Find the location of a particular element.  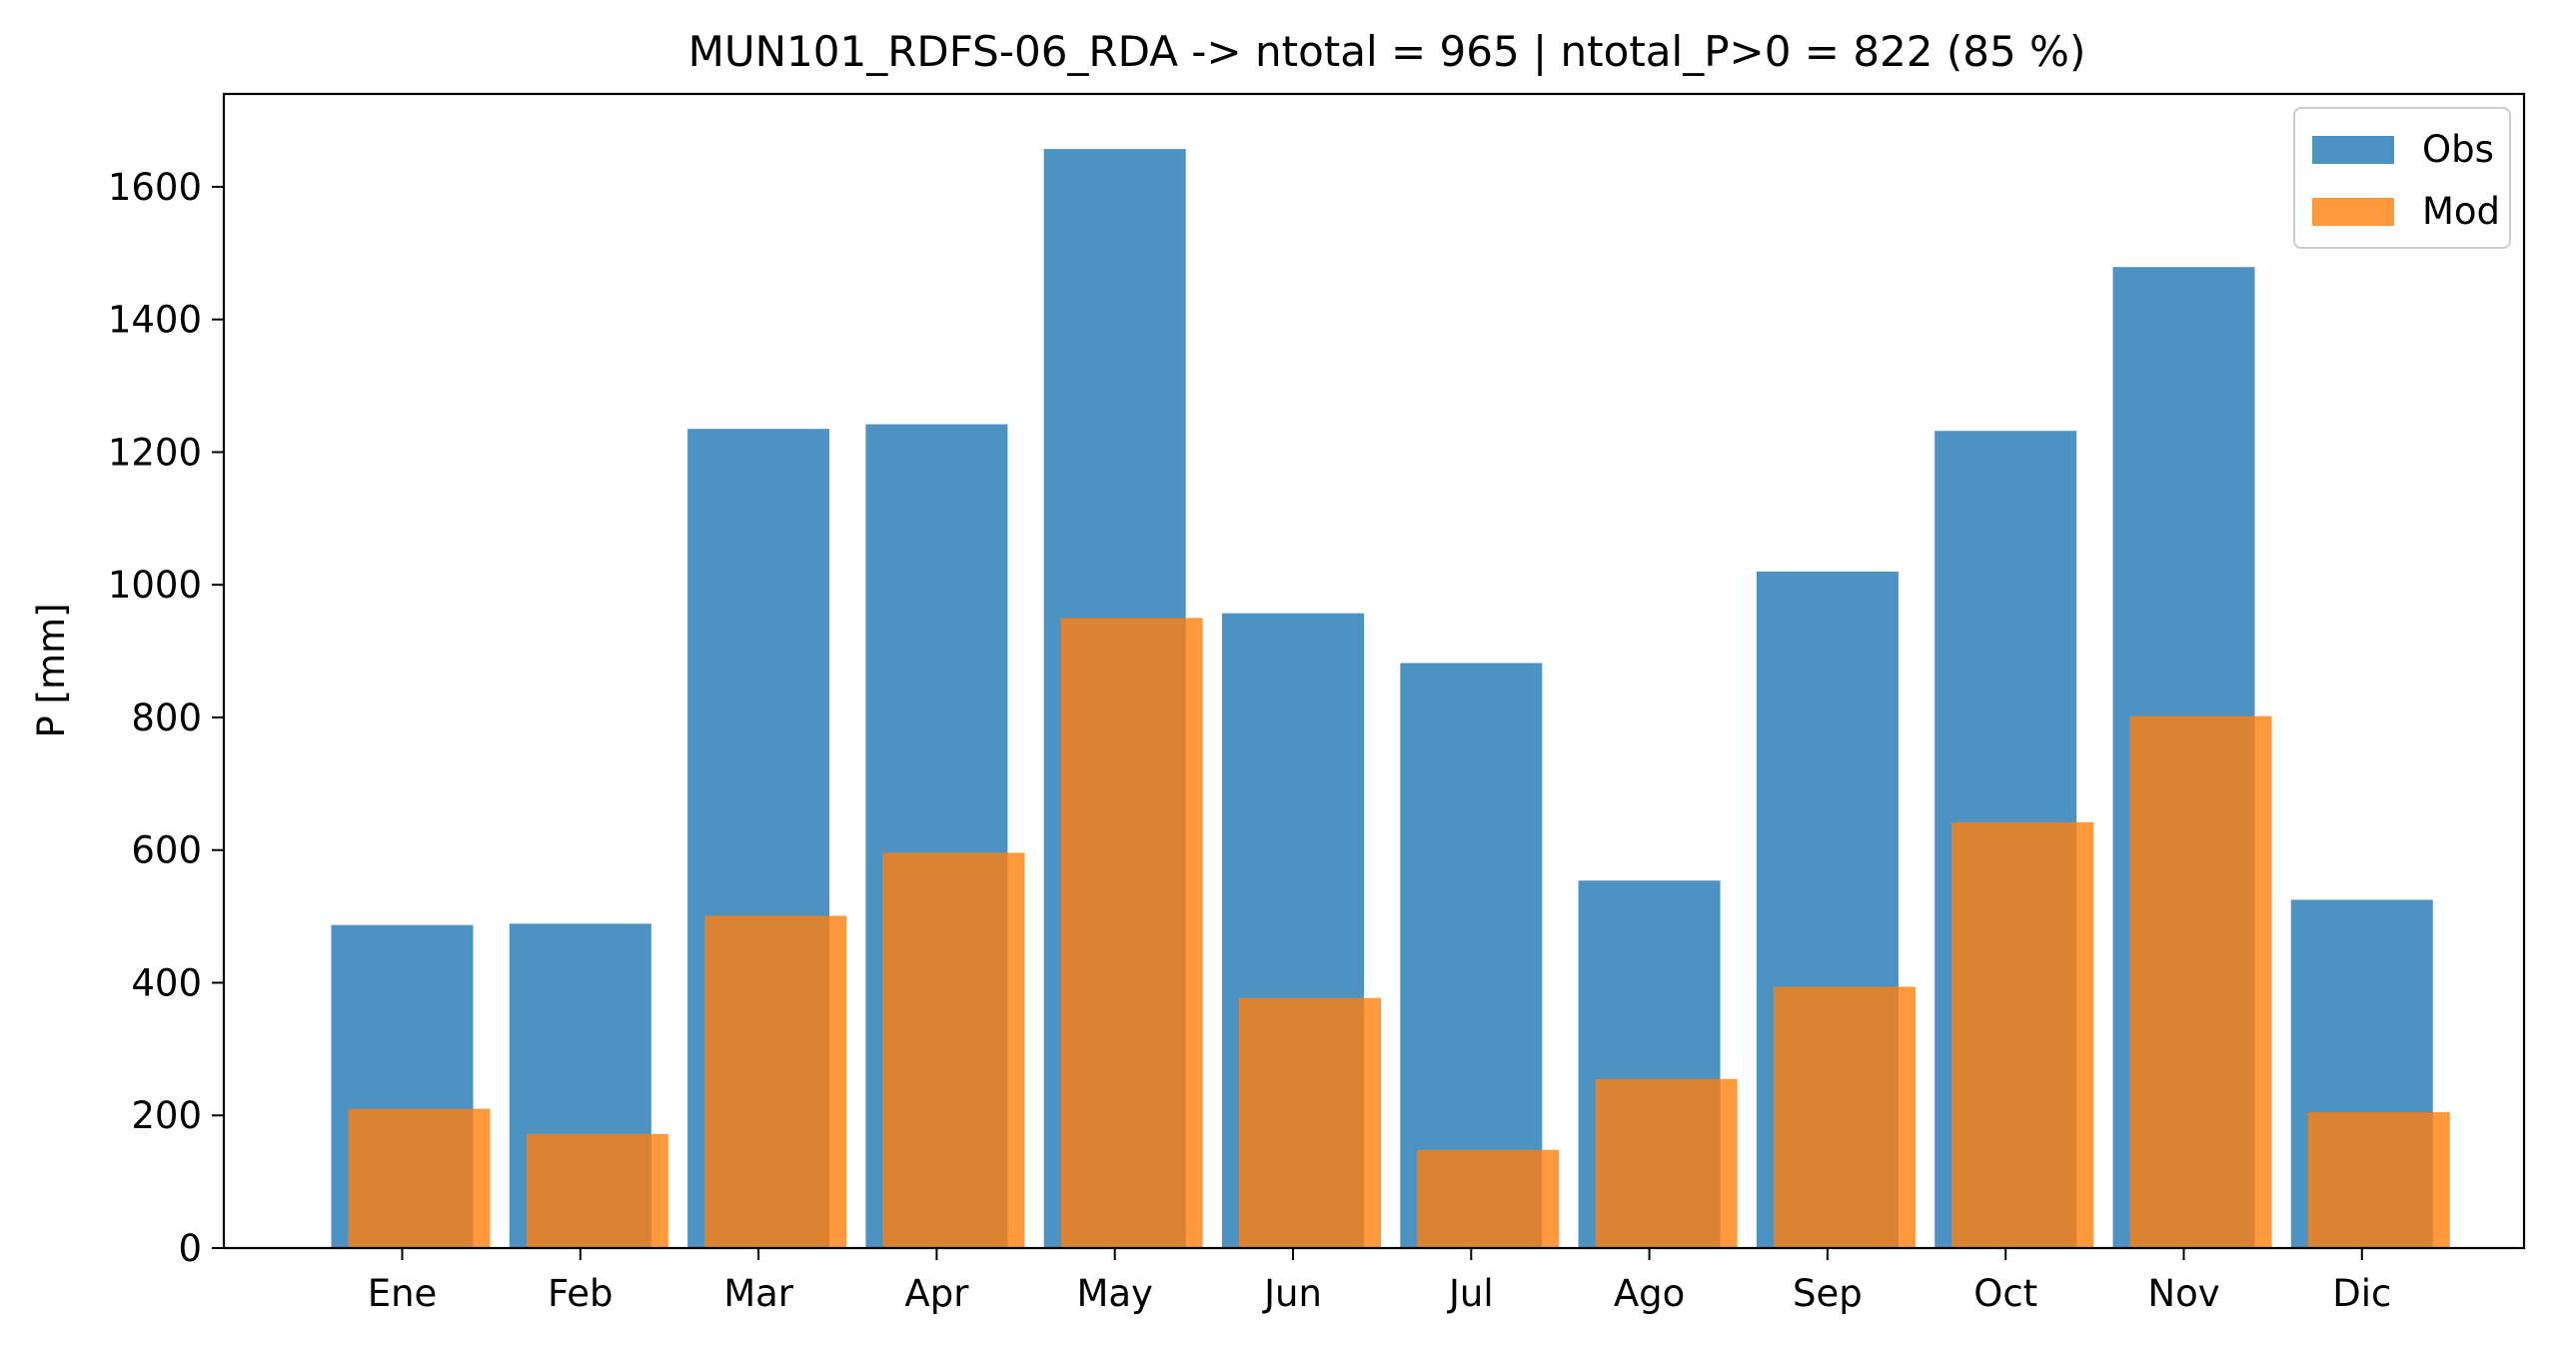

x-tick-label: Dic is located at coordinates (2361, 1294).